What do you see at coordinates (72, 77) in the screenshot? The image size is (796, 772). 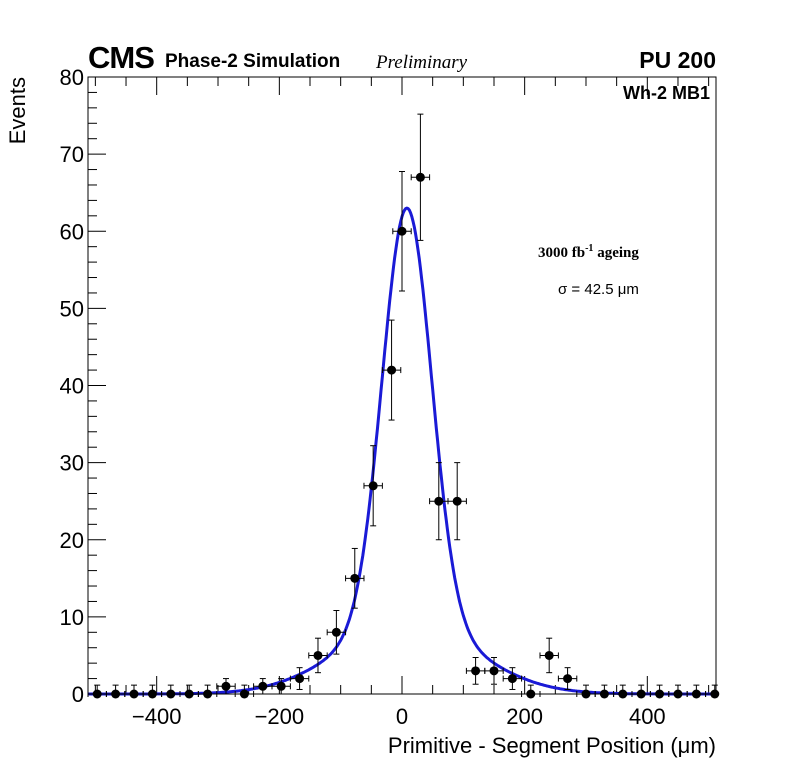 I see `y-tick-label: 80` at bounding box center [72, 77].